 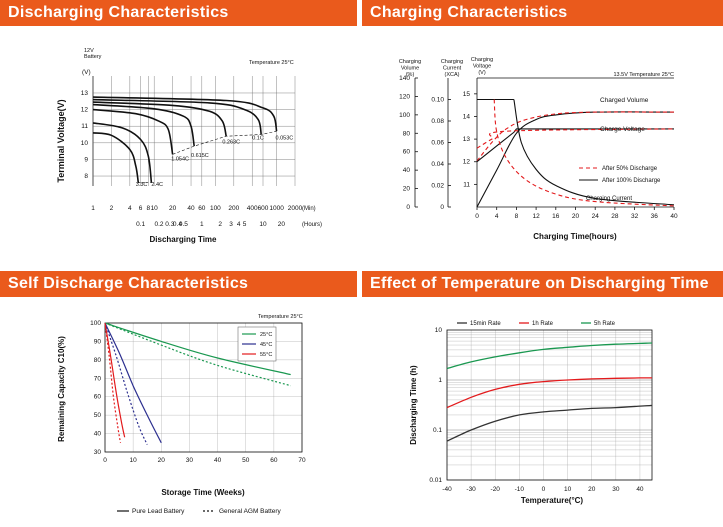 I want to click on current-tick-label: 0, so click(x=442, y=207).